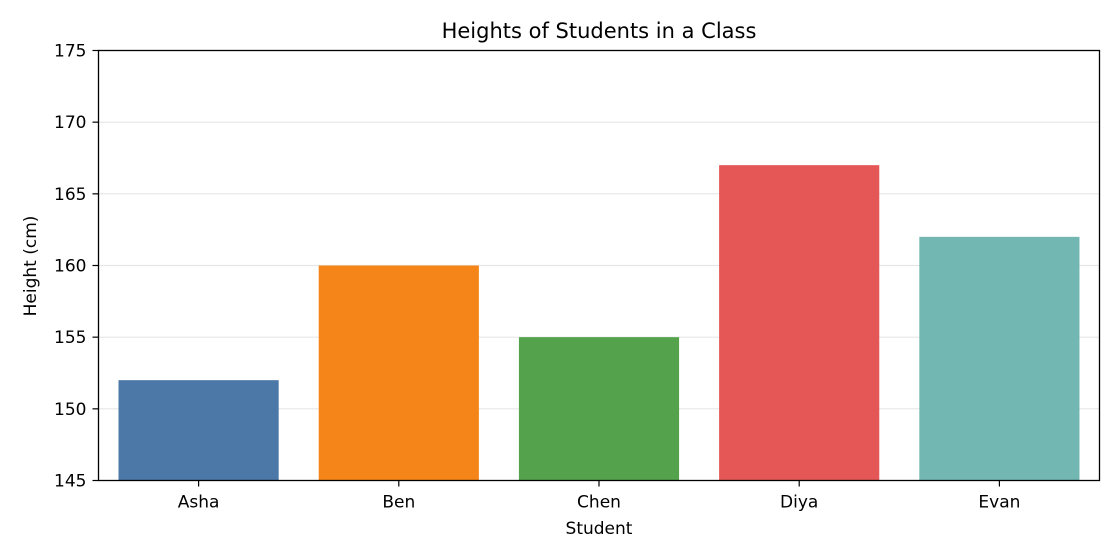 This screenshot has width=1120, height=560. I want to click on x-tick-label: Asha, so click(199, 503).